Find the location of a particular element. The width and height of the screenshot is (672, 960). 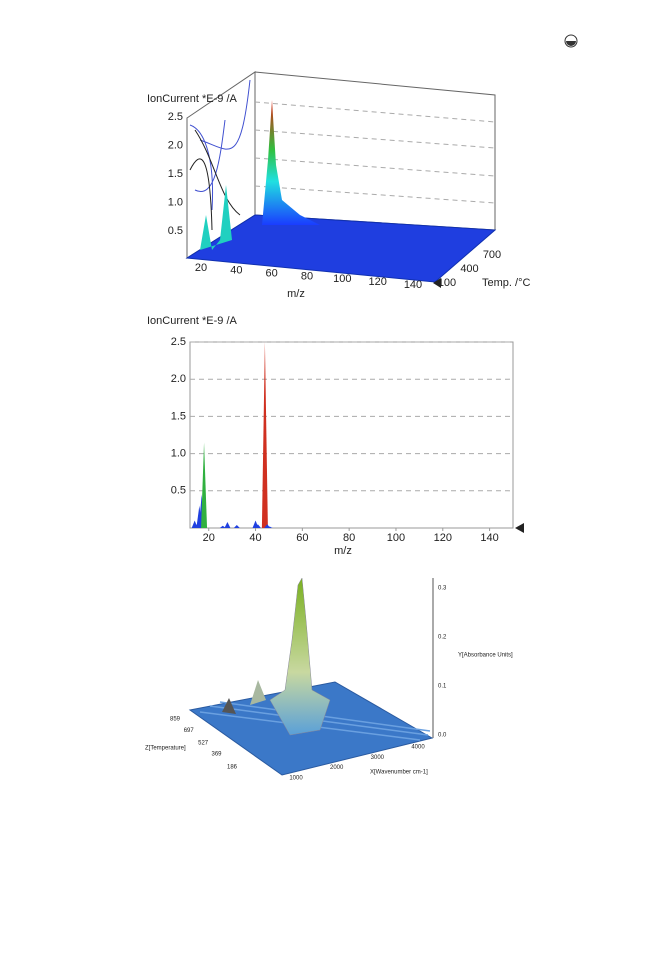

y-axis-title: Y[Absorbance Units] is located at coordinates (485, 656).